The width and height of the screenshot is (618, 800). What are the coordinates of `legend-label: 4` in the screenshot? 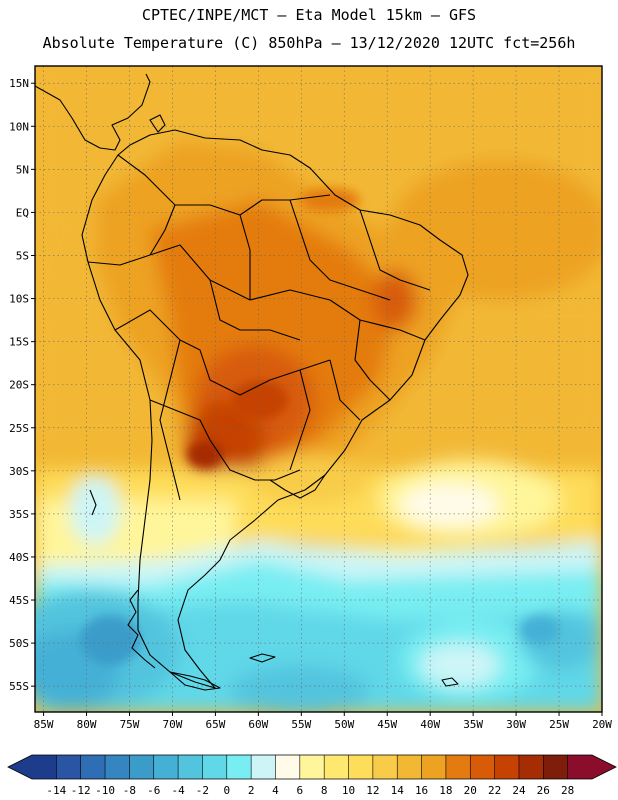 It's located at (275, 790).